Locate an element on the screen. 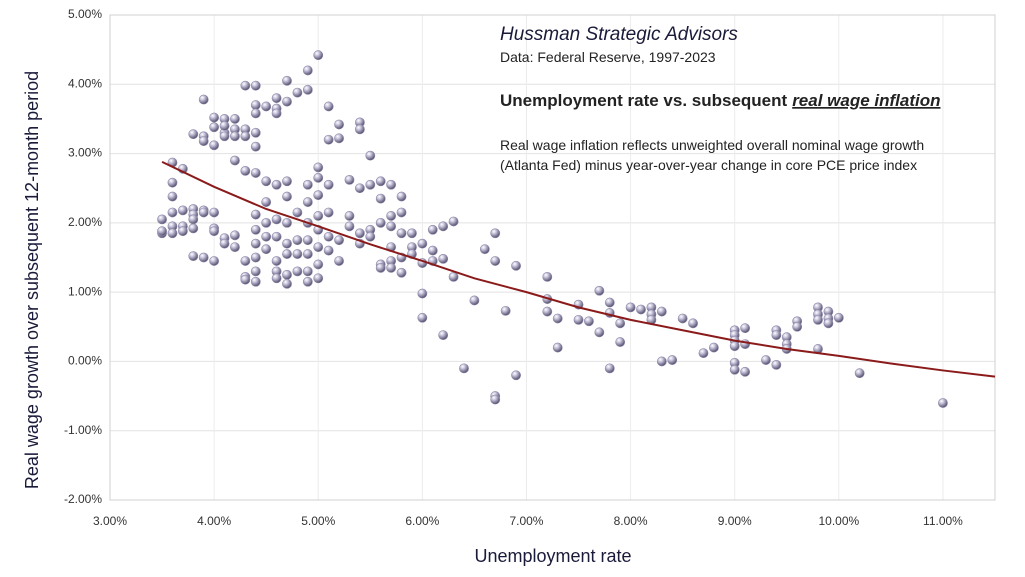 The height and width of the screenshot is (577, 1025). x-tick-label: 10.00% is located at coordinates (838, 521).